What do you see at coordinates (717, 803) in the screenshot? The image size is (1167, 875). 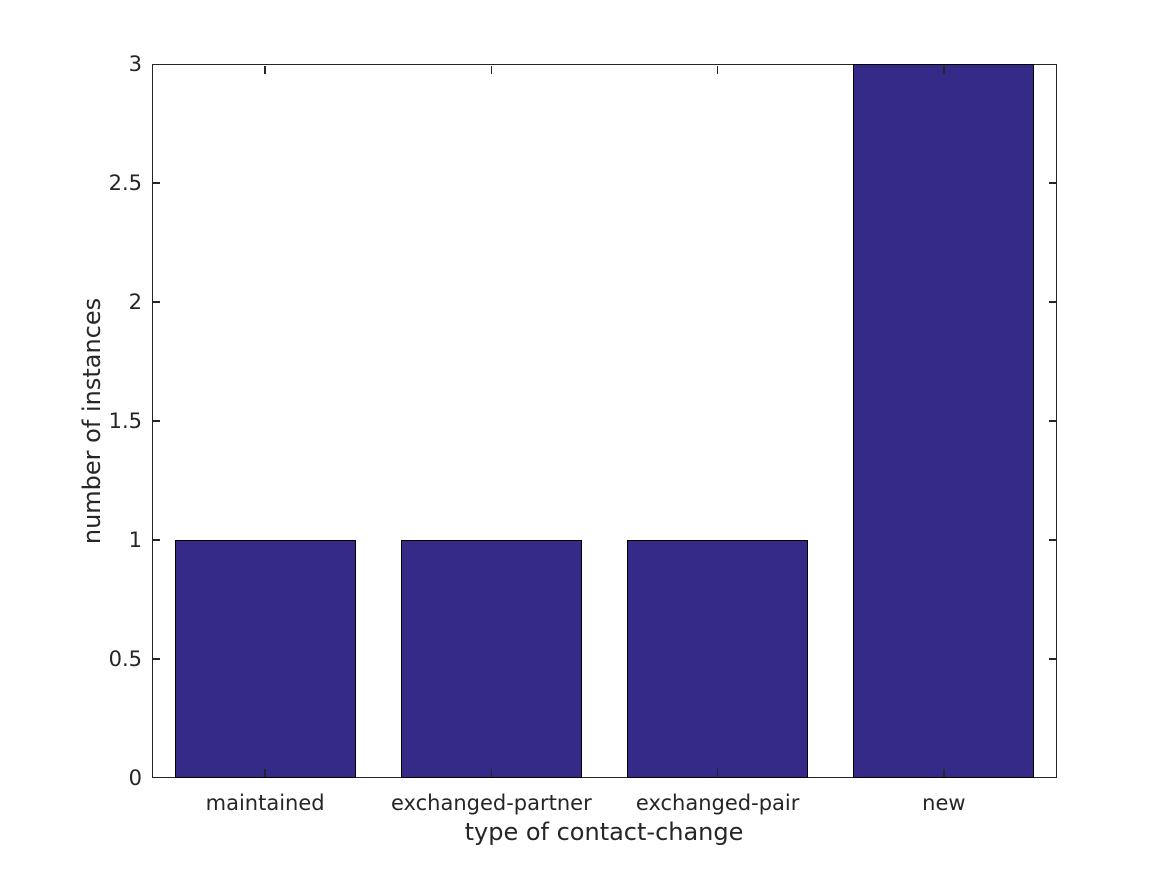 I see `x-tick-label: exchanged-pair` at bounding box center [717, 803].